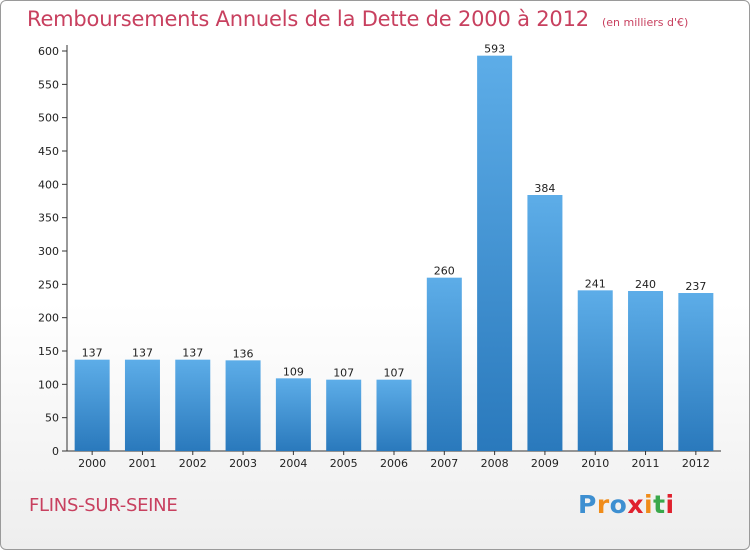  Describe the element at coordinates (649, 504) in the screenshot. I see `logo-letter-4: i` at that location.